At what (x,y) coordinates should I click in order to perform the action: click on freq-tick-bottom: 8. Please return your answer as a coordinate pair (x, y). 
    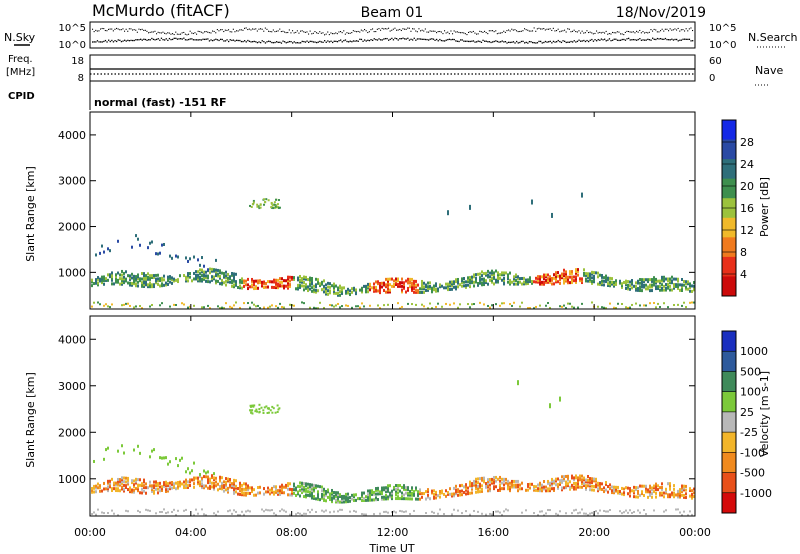
    Looking at the image, I should click on (81, 78).